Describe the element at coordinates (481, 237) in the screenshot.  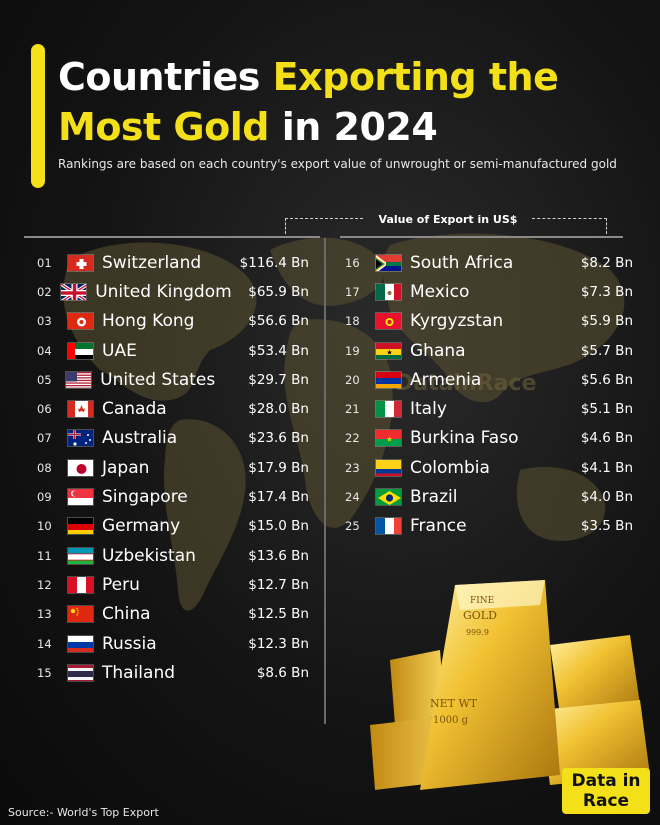
I see `header-rule-right` at that location.